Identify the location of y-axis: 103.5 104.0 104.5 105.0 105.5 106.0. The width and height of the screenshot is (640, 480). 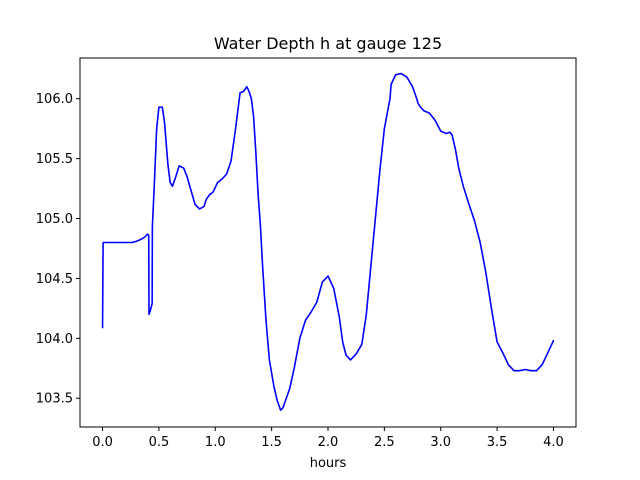
(58, 249).